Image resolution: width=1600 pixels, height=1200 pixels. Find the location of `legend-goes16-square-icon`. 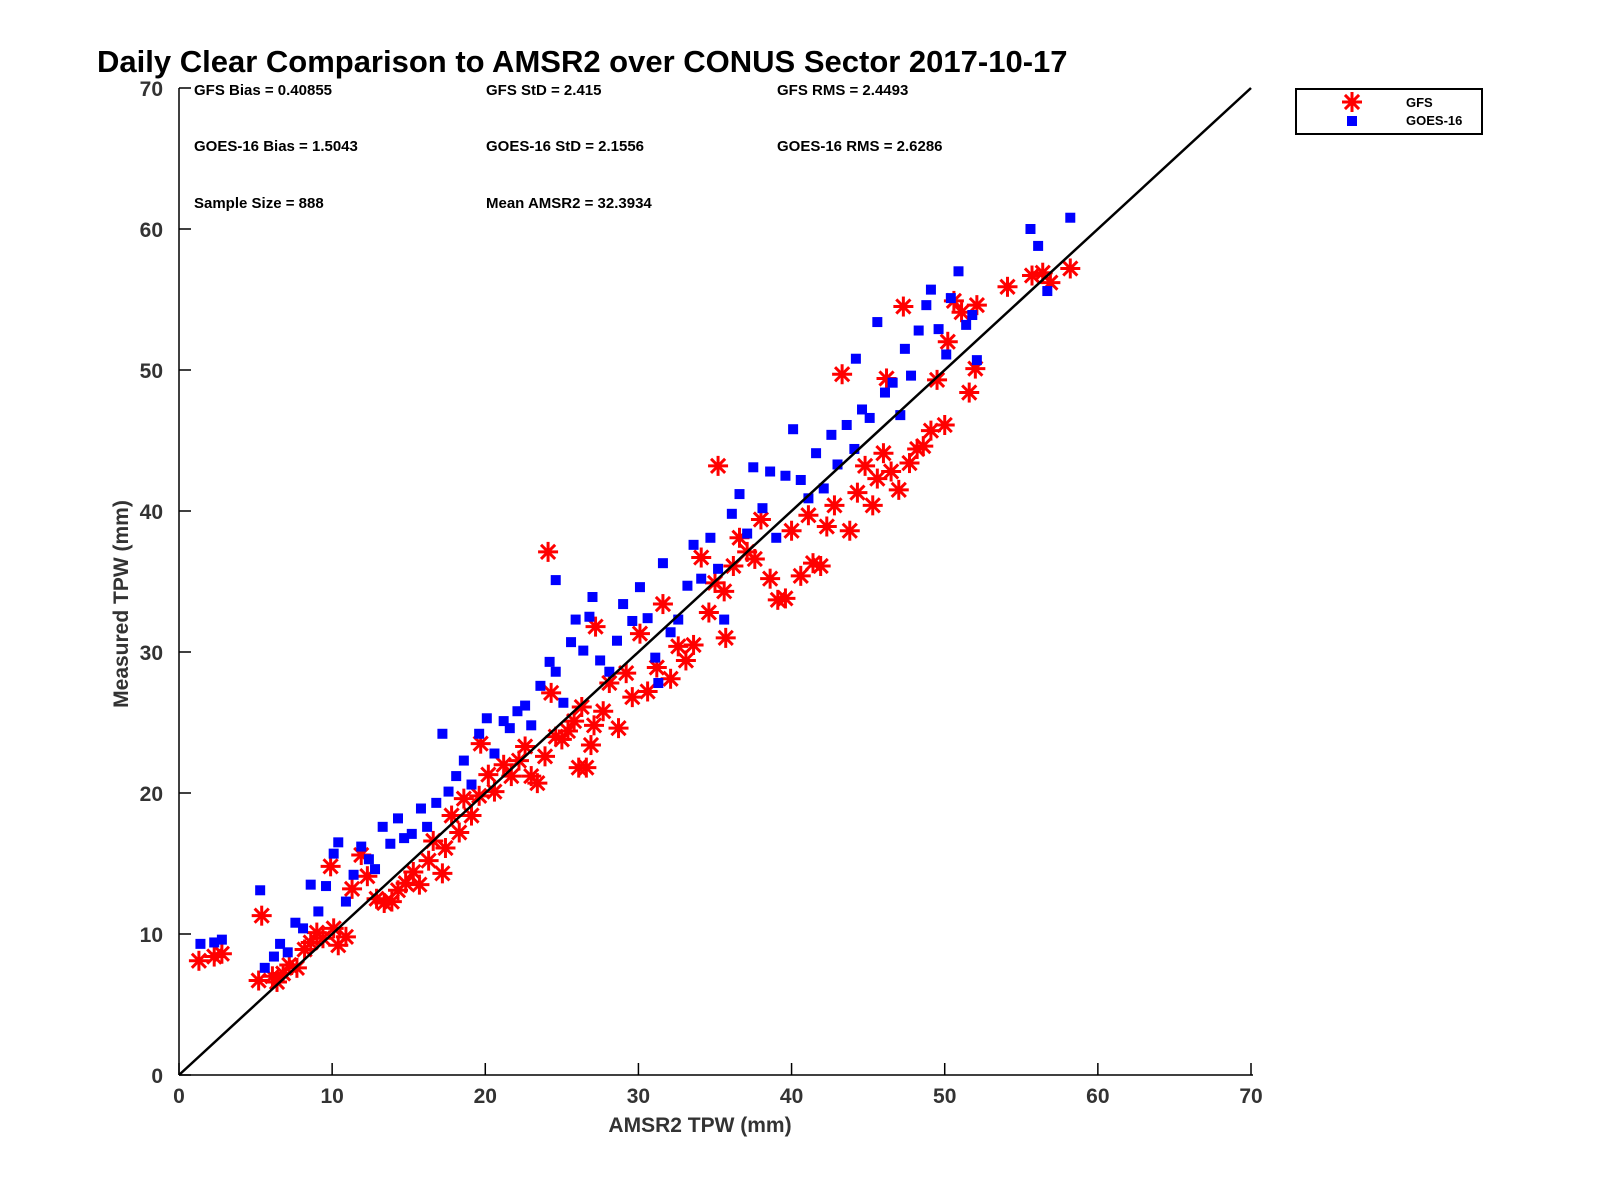

legend-goes16-square-icon is located at coordinates (1352, 121).